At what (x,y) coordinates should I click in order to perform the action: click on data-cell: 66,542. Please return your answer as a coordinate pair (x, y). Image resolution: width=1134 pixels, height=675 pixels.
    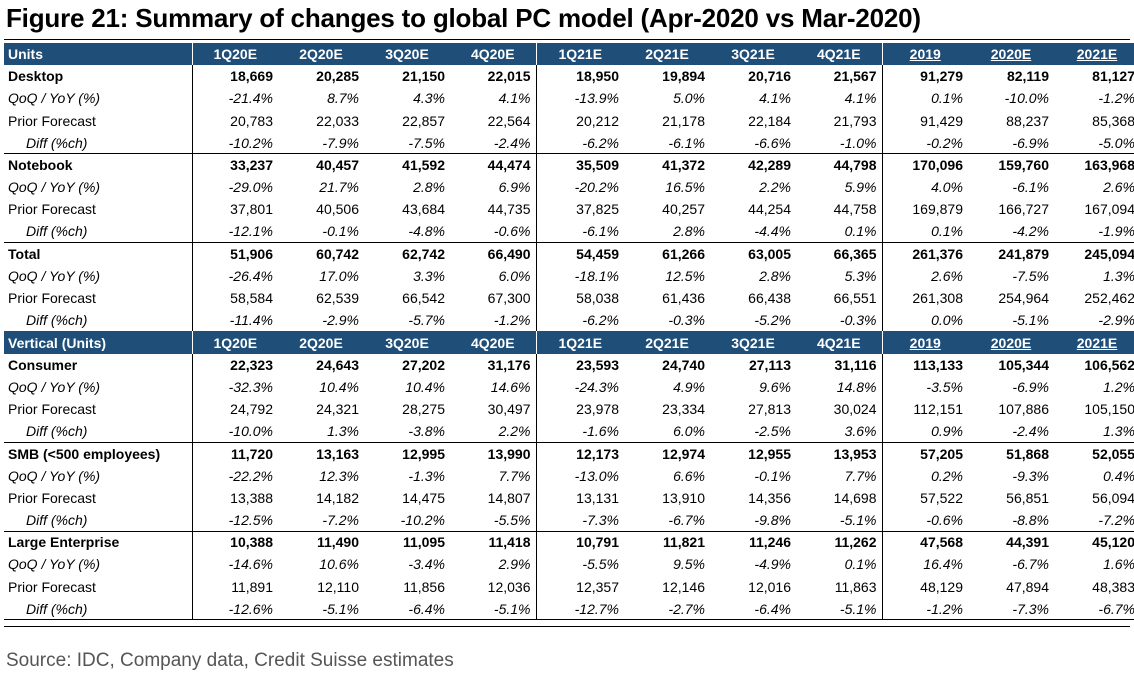
    Looking at the image, I should click on (423, 298).